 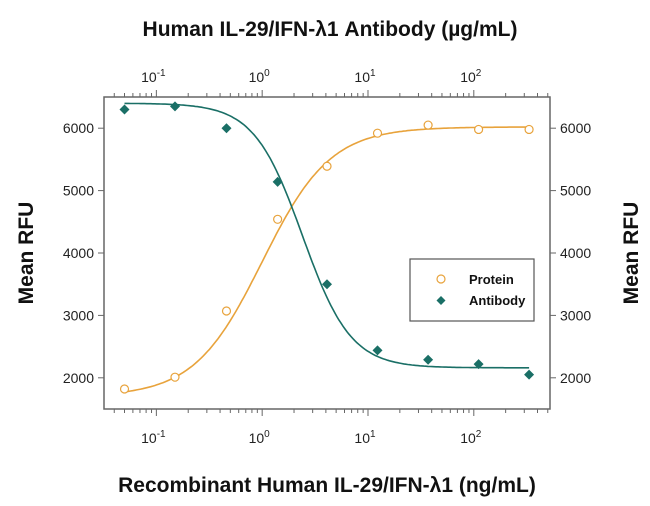 What do you see at coordinates (330, 29) in the screenshot?
I see `chart-title: Human IL-29/IFN-λ1 Antibody (µg/mL)` at bounding box center [330, 29].